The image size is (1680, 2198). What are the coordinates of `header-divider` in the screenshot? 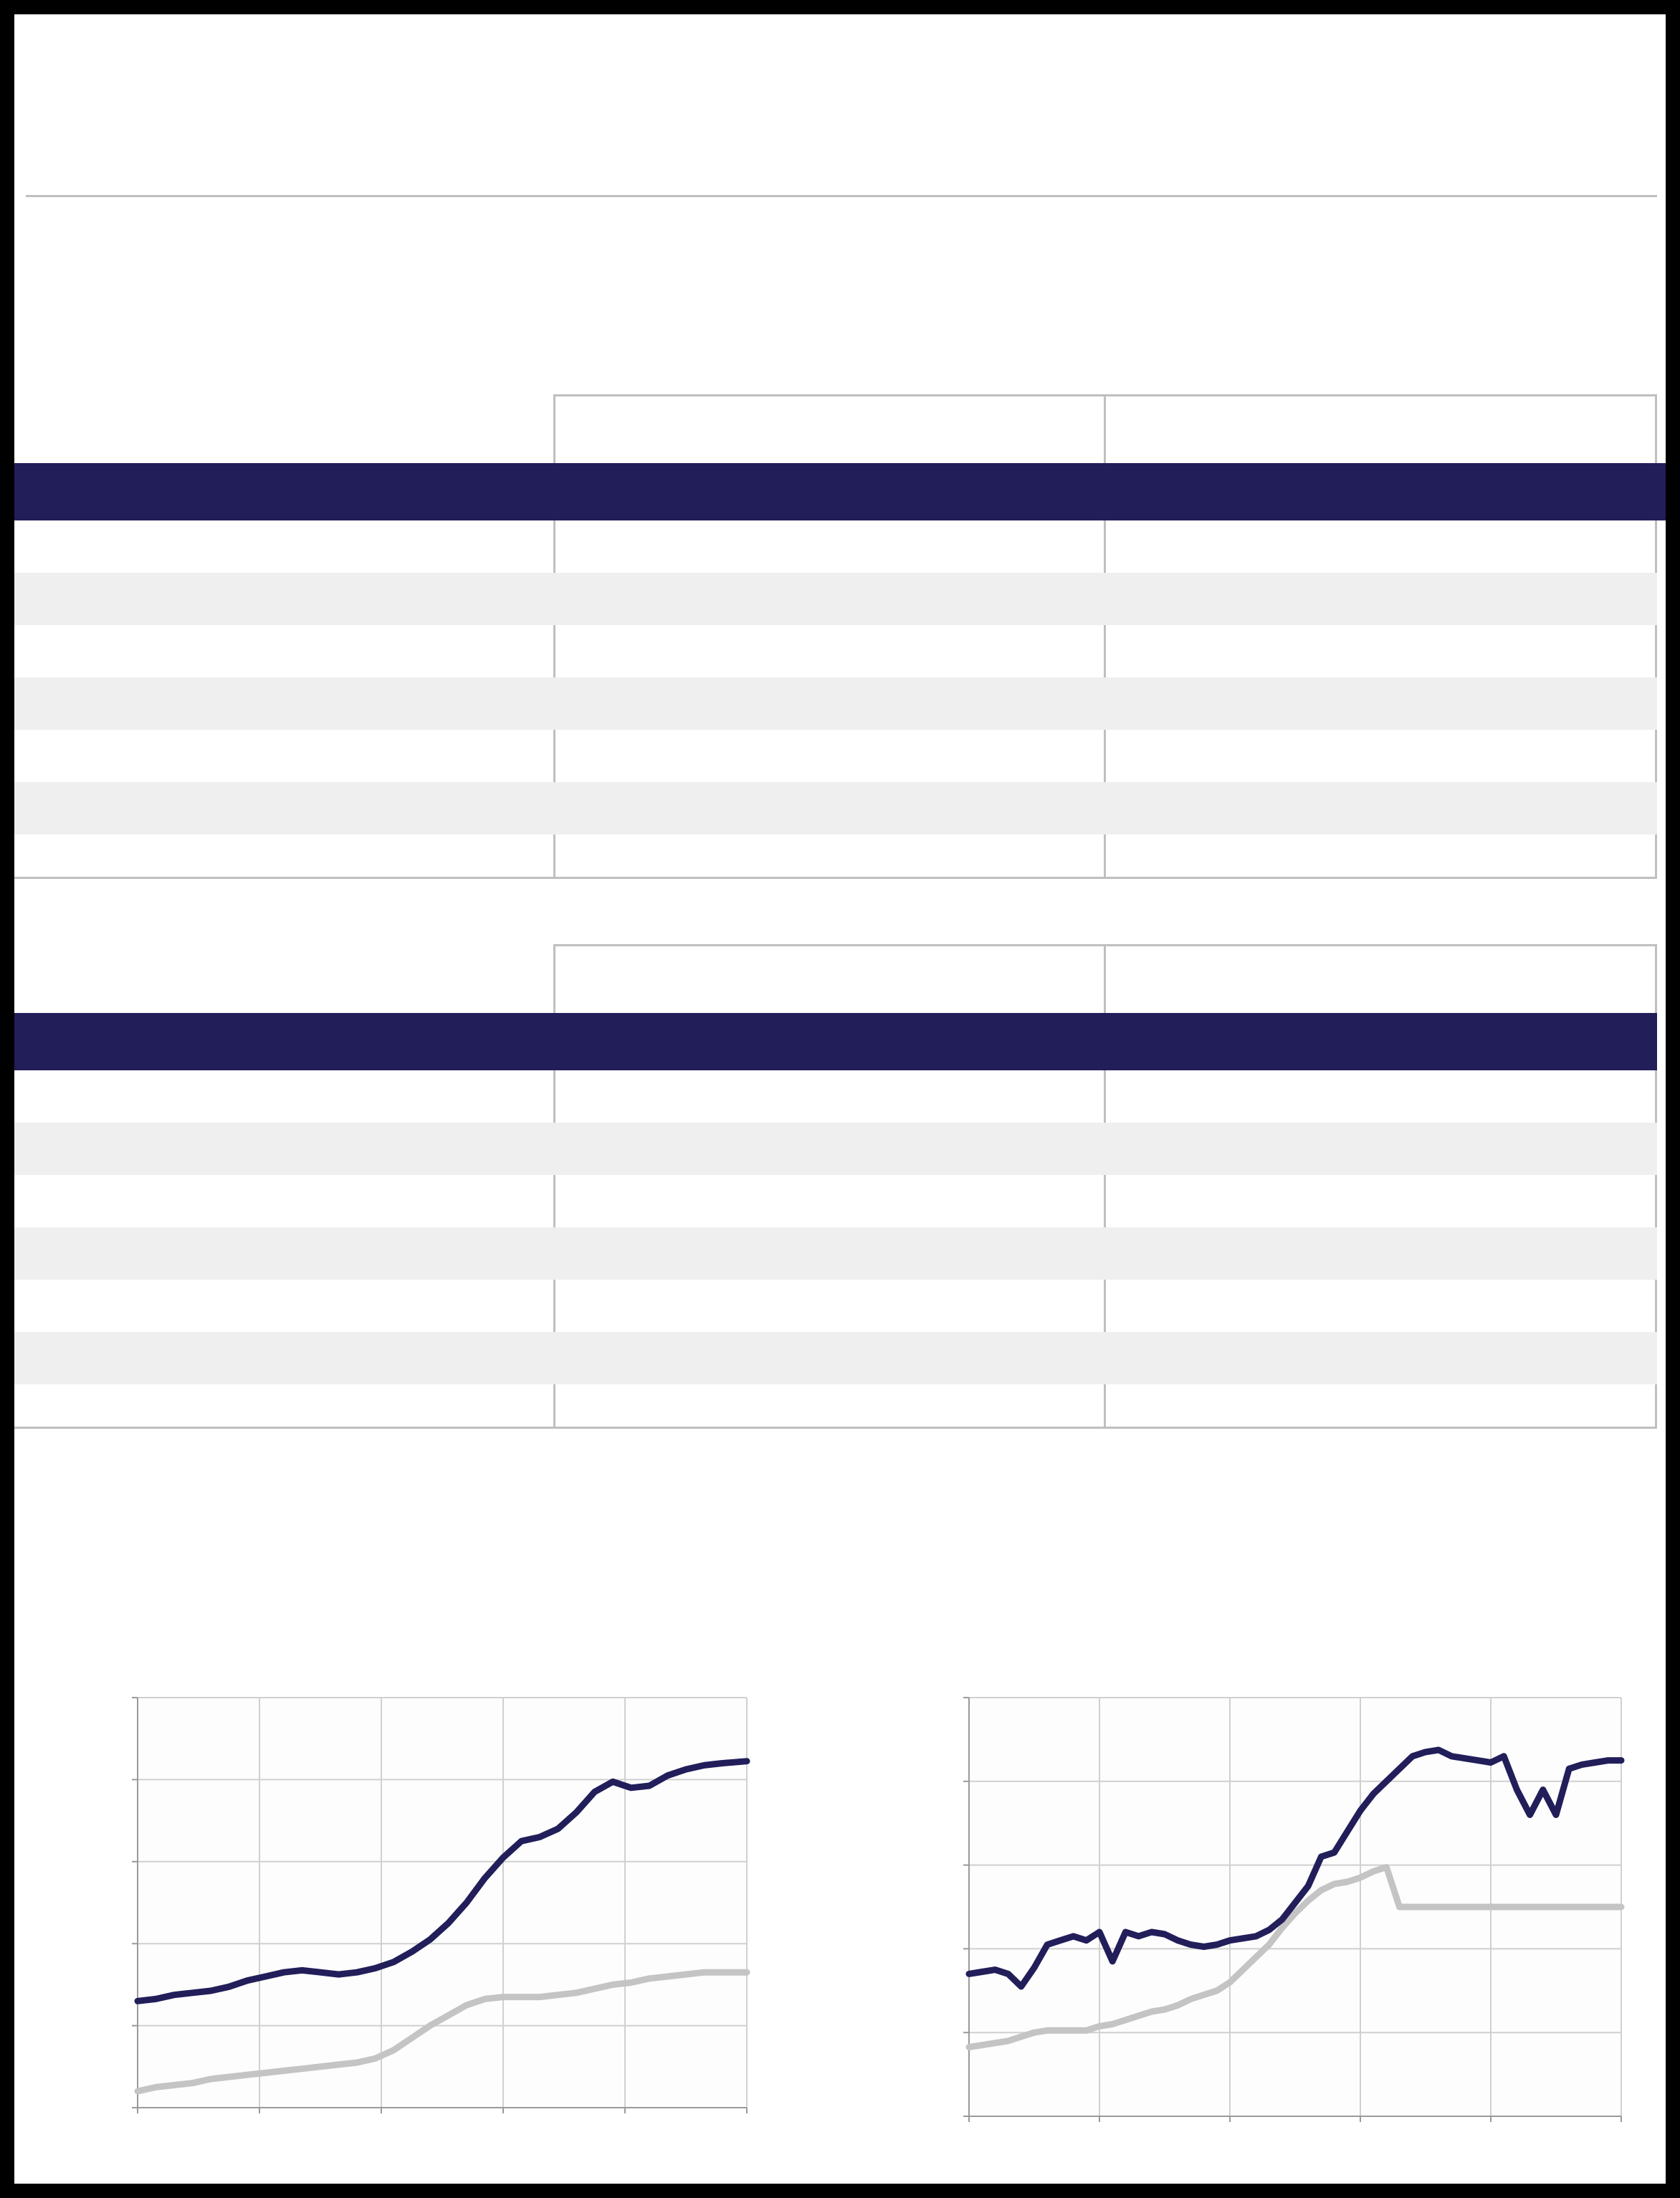 It's located at (841, 196).